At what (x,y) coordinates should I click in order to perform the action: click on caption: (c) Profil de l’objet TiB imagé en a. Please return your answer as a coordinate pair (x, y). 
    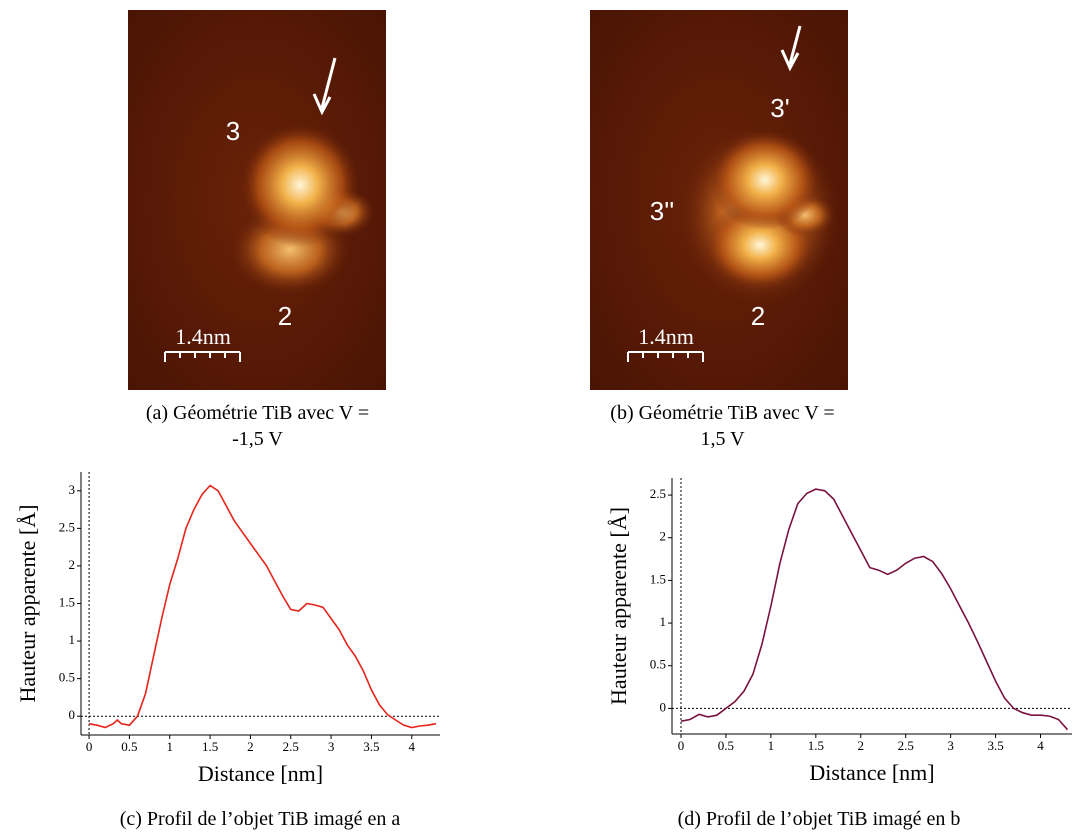
    Looking at the image, I should click on (260, 819).